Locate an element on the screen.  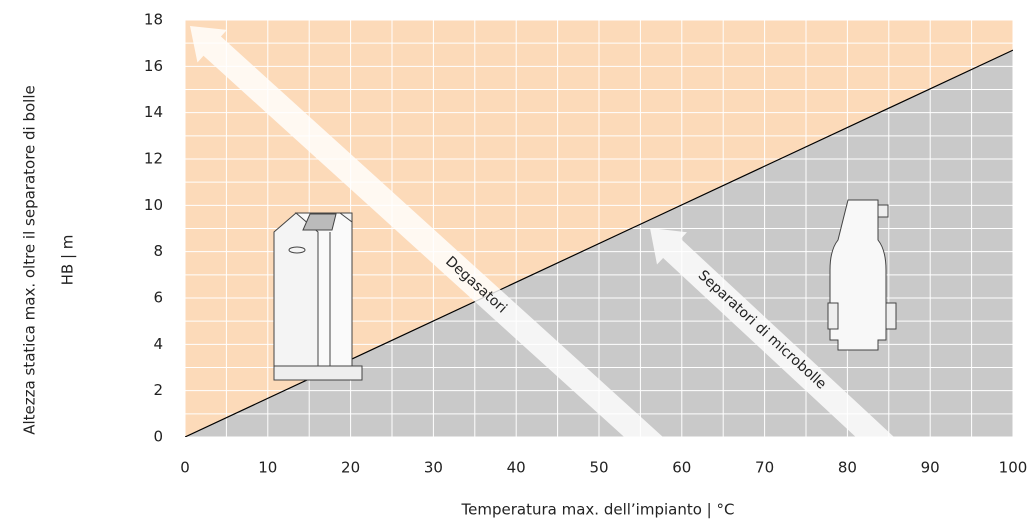
y-tick-label: 8 is located at coordinates (158, 251).